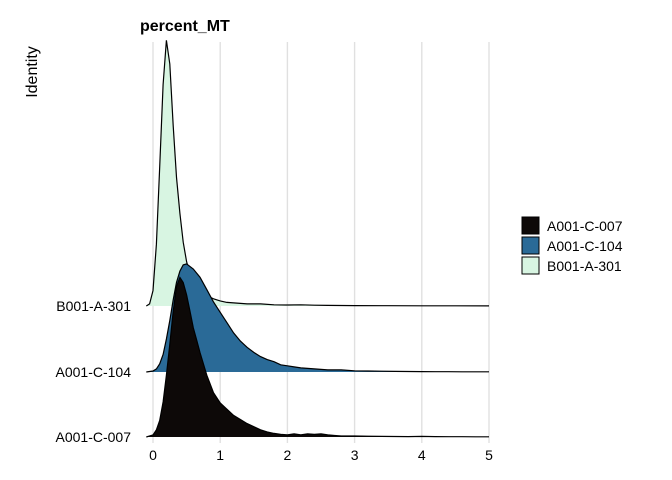 This screenshot has height=480, width=672. I want to click on y-tick-labels: A001-C-007 A001-C-104 B001-A-301, so click(94, 371).